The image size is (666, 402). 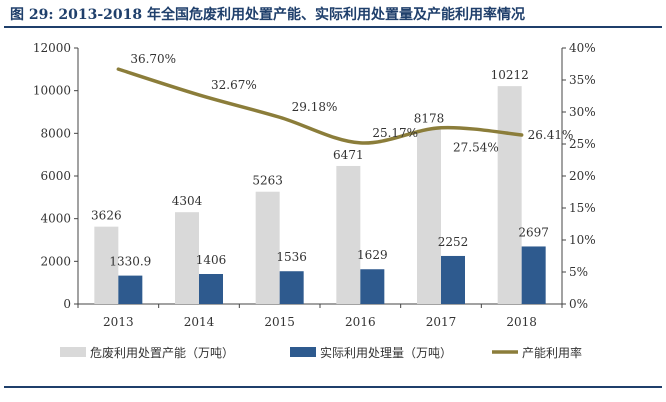 What do you see at coordinates (582, 208) in the screenshot?
I see `right-tick-label: 15%` at bounding box center [582, 208].